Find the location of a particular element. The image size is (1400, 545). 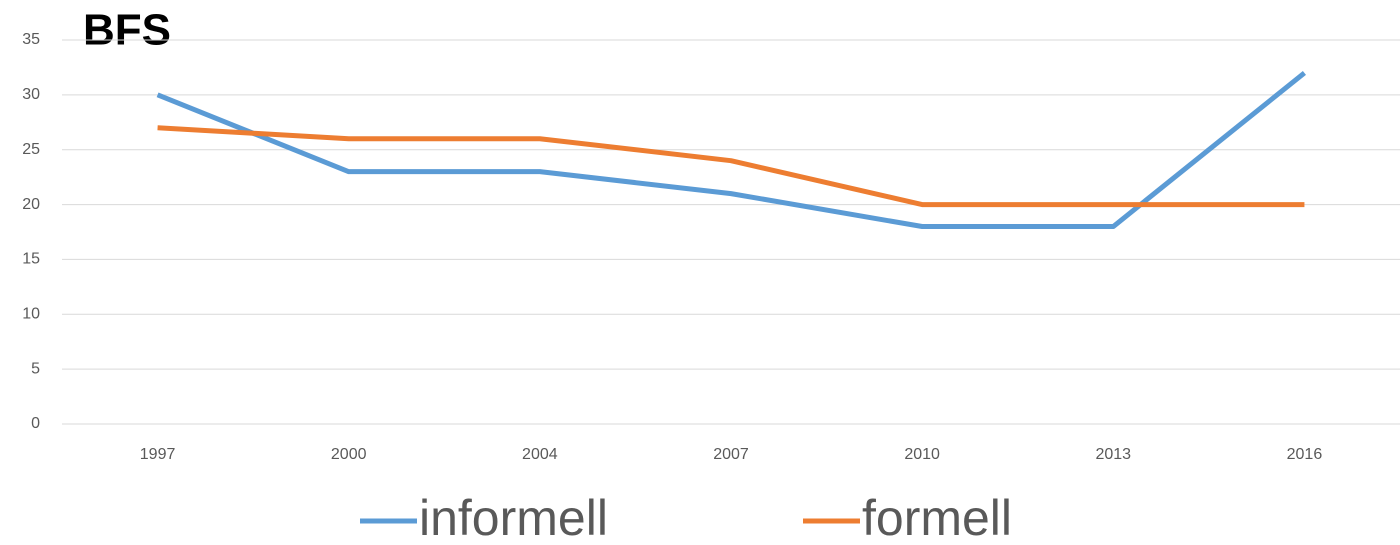

x-tick-label: 2000 is located at coordinates (349, 454).